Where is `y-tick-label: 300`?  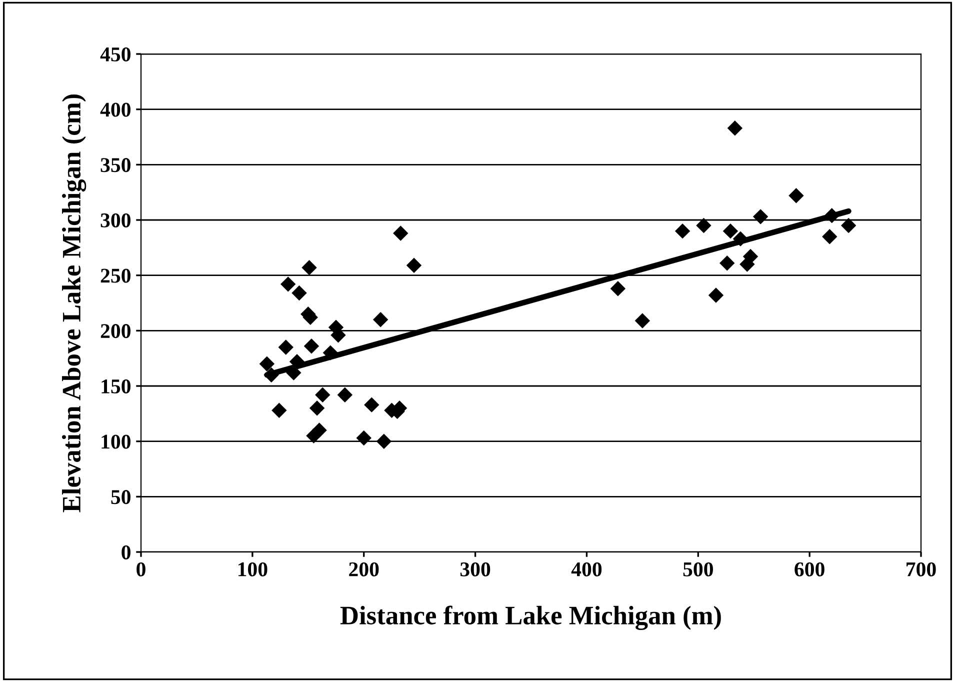
y-tick-label: 300 is located at coordinates (115, 220).